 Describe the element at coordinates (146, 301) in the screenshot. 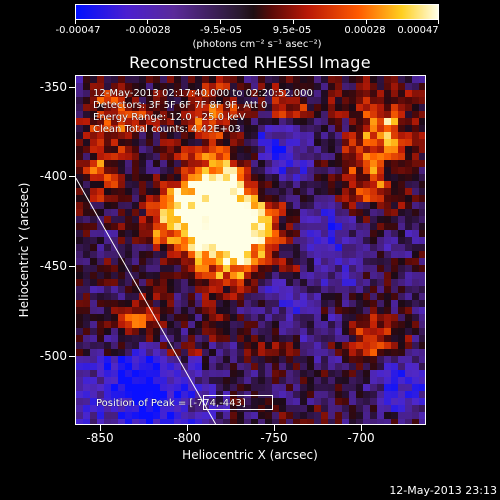

I see `solar-limb-line` at that location.